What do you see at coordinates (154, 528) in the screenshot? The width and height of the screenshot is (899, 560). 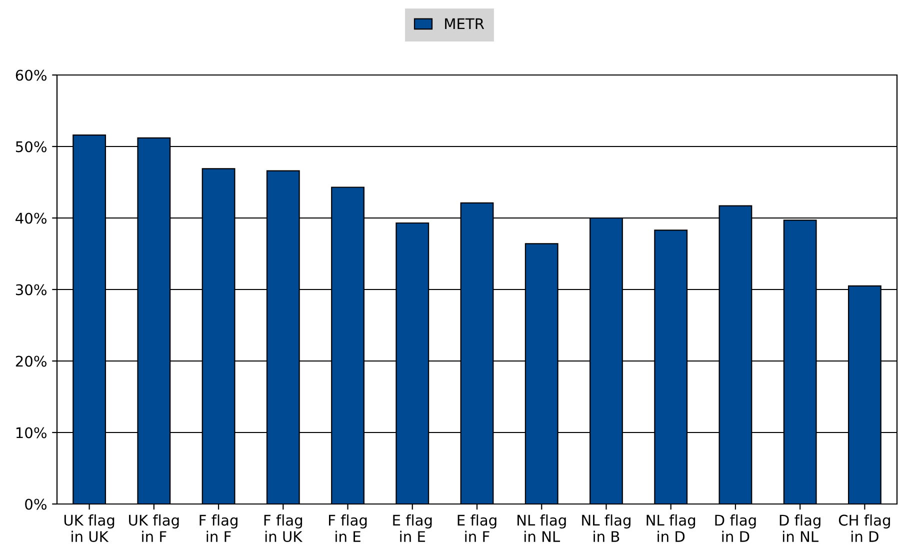 I see `x-tick-label: UK flag in F` at bounding box center [154, 528].